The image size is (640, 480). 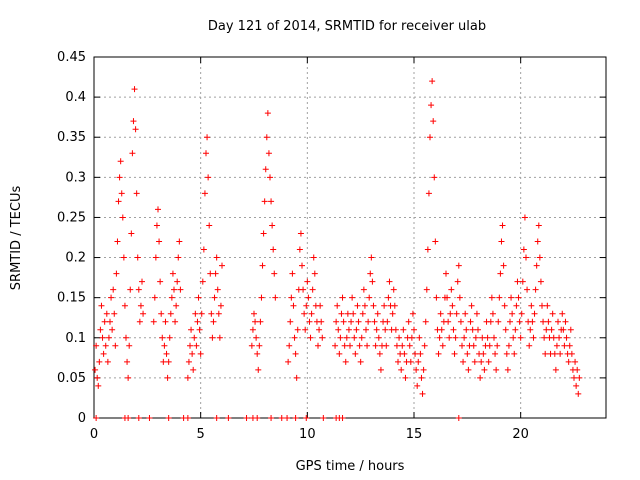 I want to click on y-tick-label: 0.05, so click(x=71, y=378).